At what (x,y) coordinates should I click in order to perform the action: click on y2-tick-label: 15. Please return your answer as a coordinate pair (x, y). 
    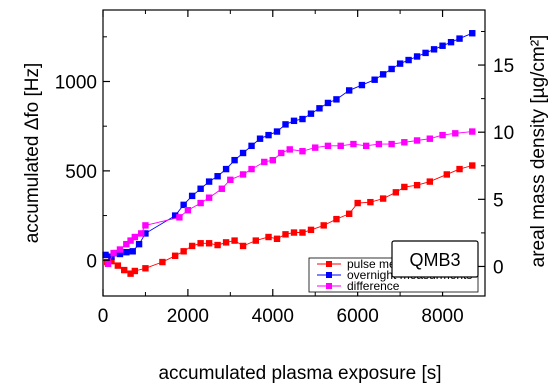
    Looking at the image, I should click on (503, 66).